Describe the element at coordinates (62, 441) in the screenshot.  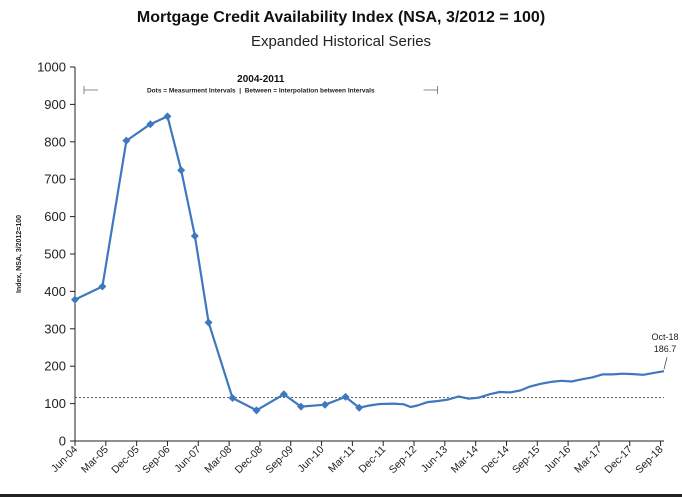
I see `y-tick-label: 0` at that location.